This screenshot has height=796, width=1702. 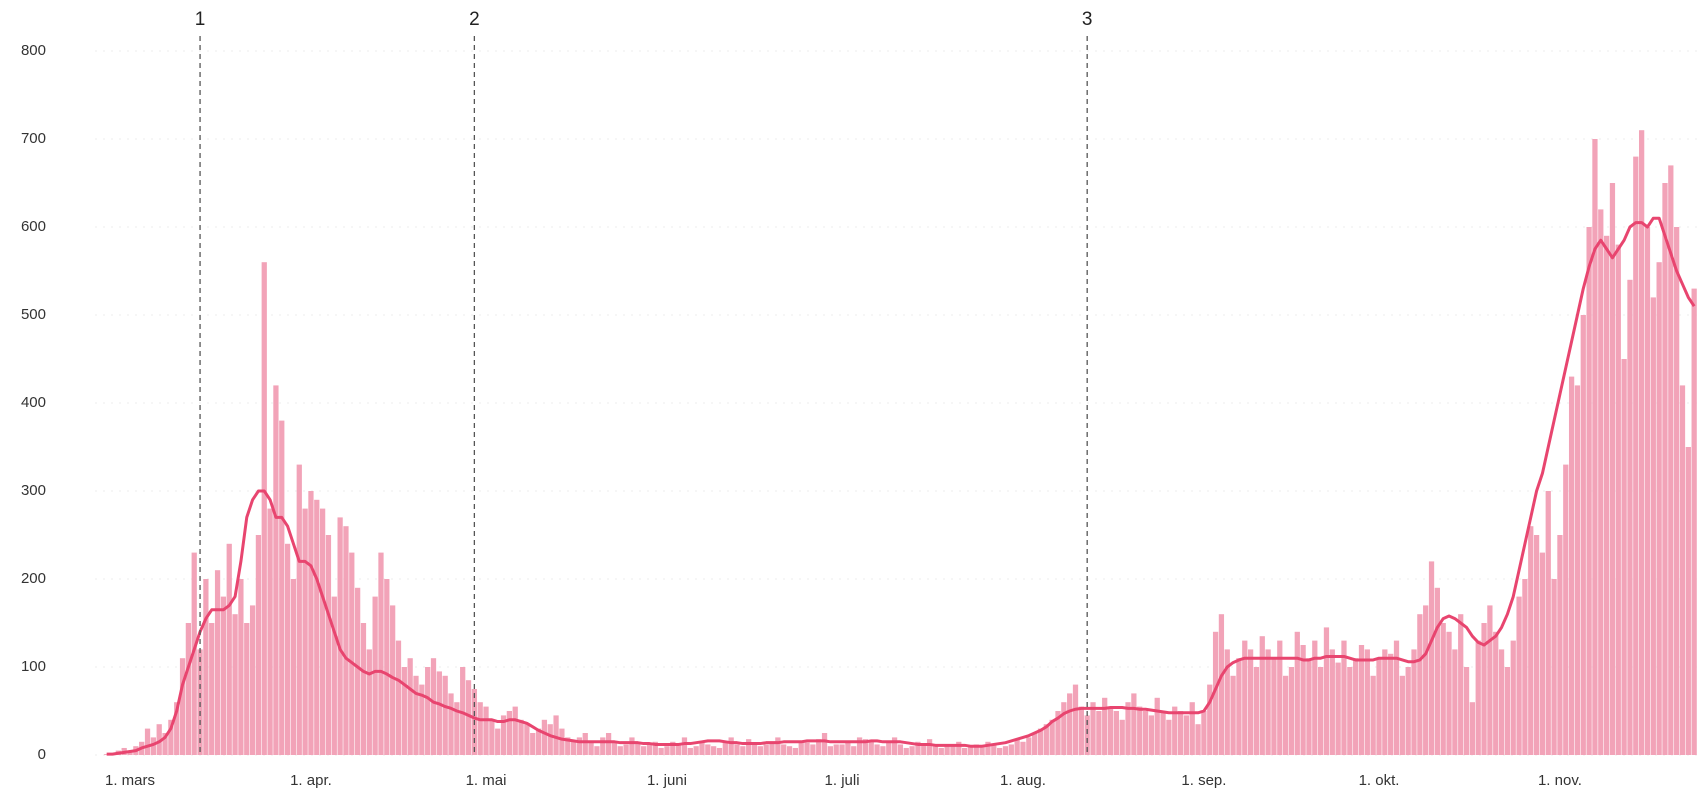 I want to click on x-tick-label: 1. juli, so click(x=842, y=780).